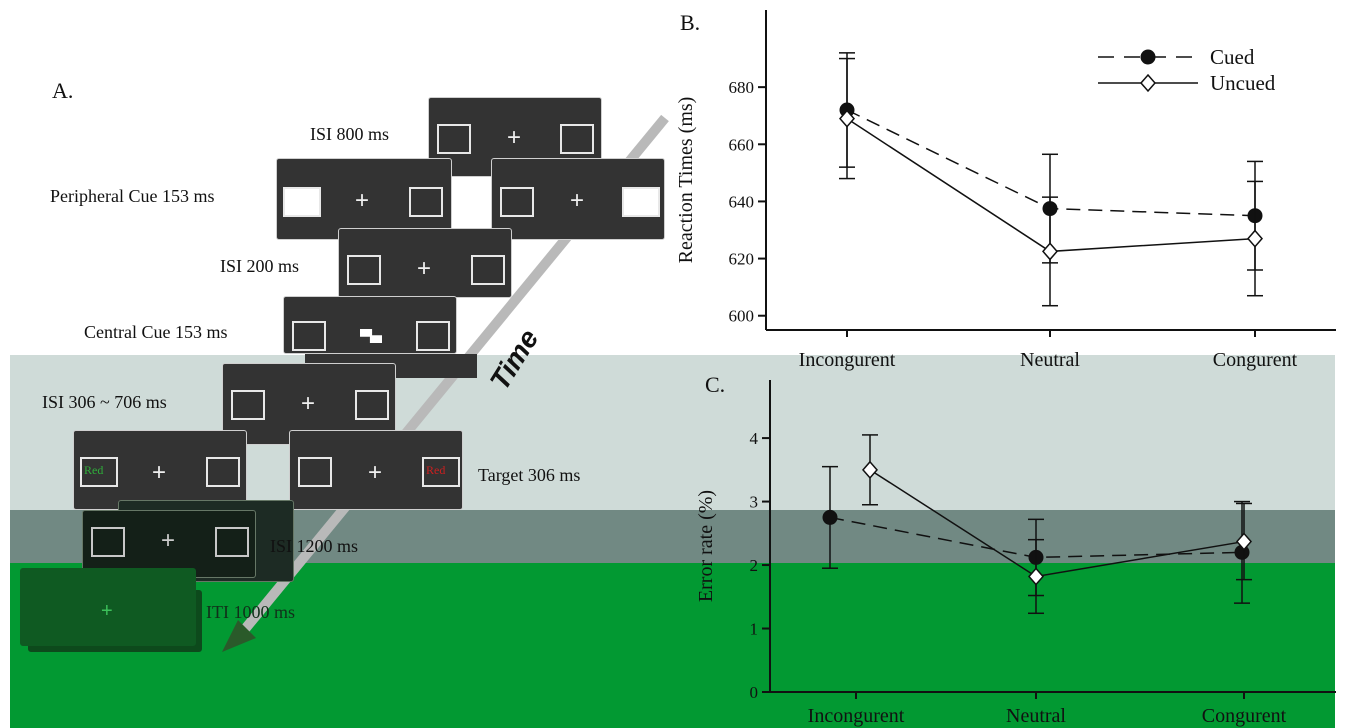  Describe the element at coordinates (1148, 83) in the screenshot. I see `legend-marker-uncued` at that location.